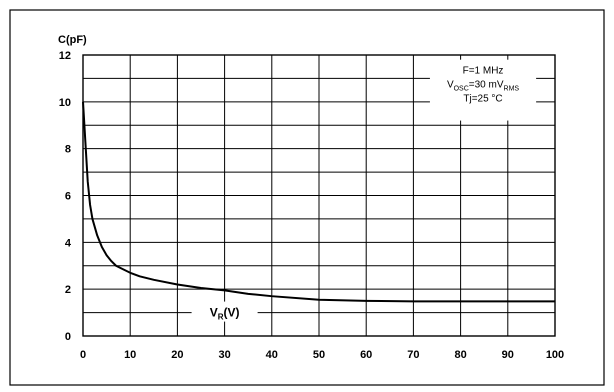 The image size is (614, 392). I want to click on x-axis-title-text: VR(V), so click(225, 314).